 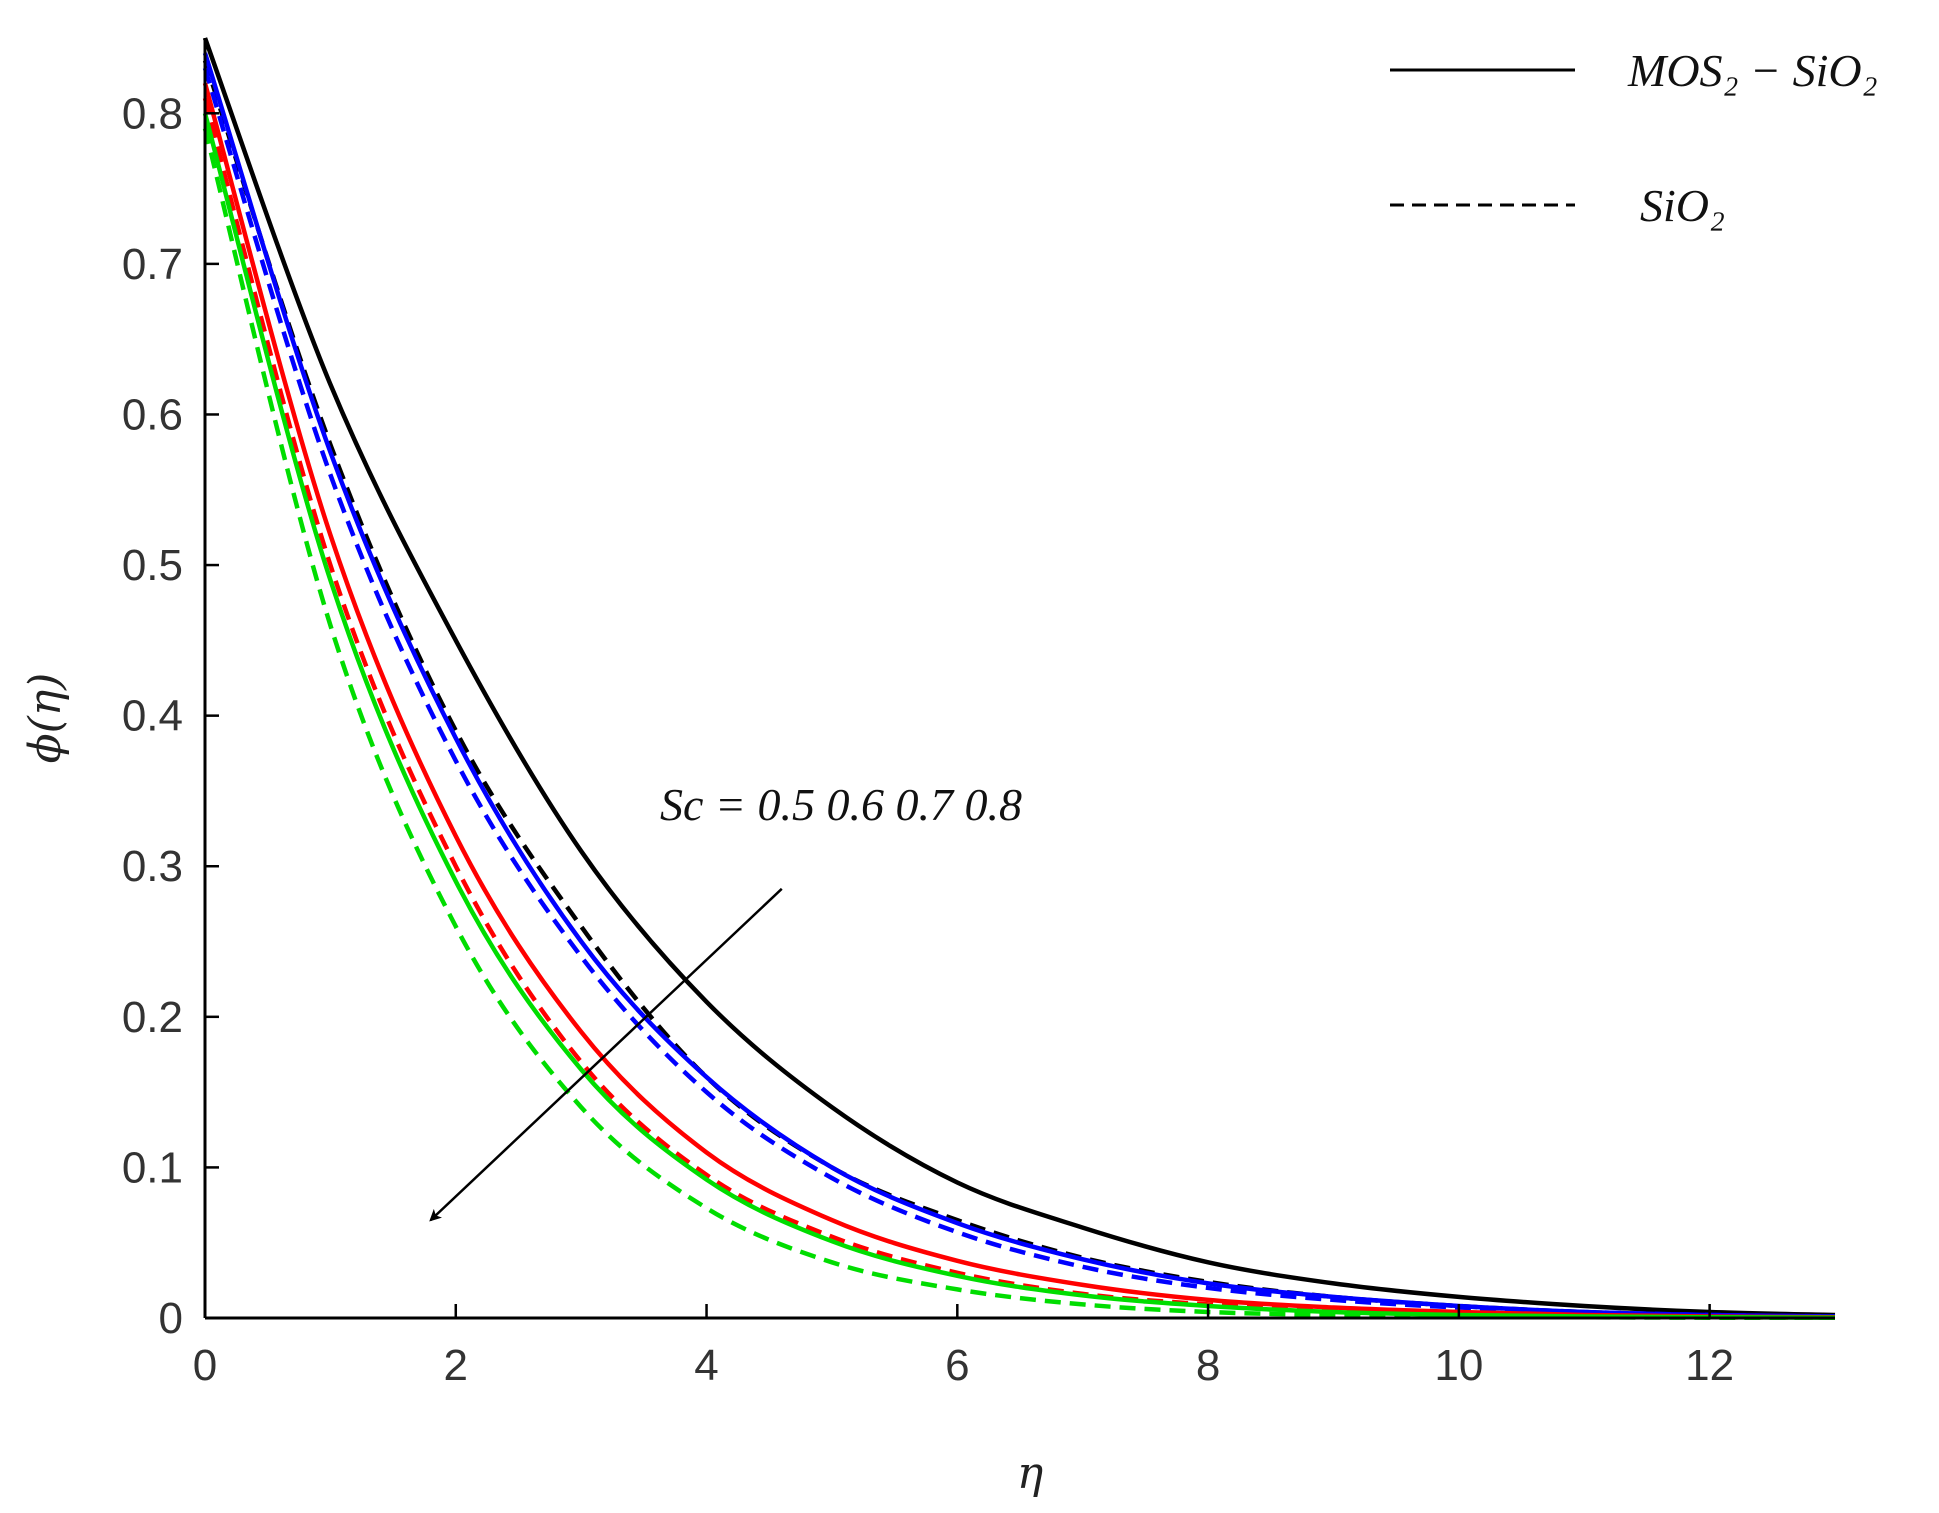 I want to click on y-tick-label: 0.3, so click(x=152, y=866).